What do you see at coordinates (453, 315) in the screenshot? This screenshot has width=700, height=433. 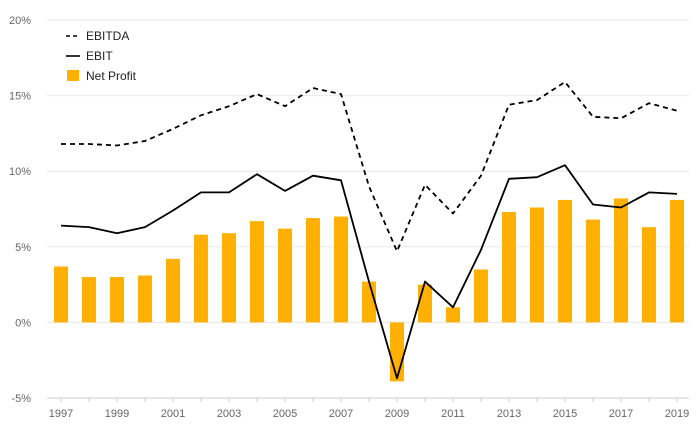 I see `bar-net-profit-2011` at bounding box center [453, 315].